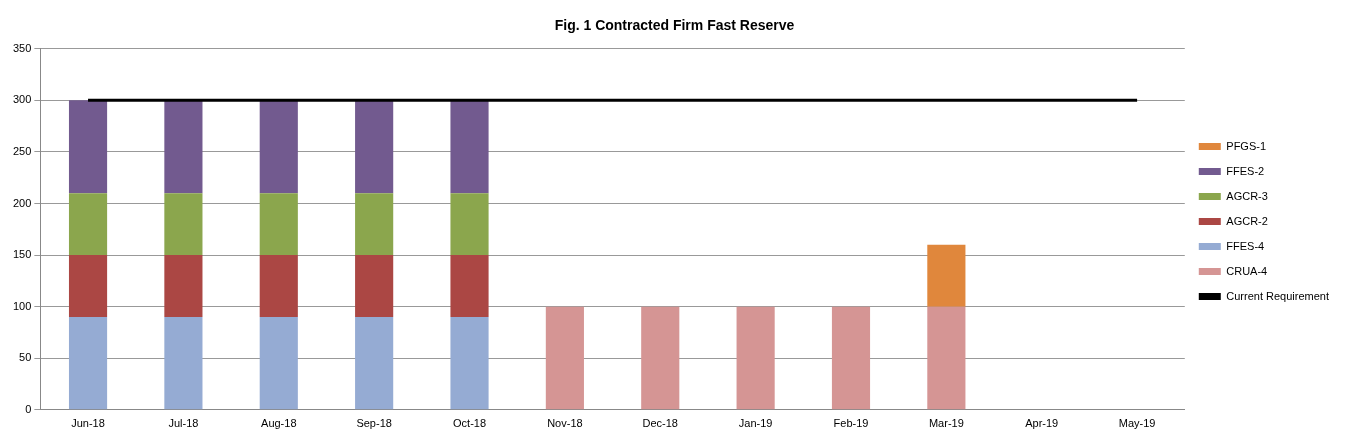 Image resolution: width=1349 pixels, height=443 pixels. Describe the element at coordinates (1245, 245) in the screenshot. I see `legend-label: FFES-4` at that location.